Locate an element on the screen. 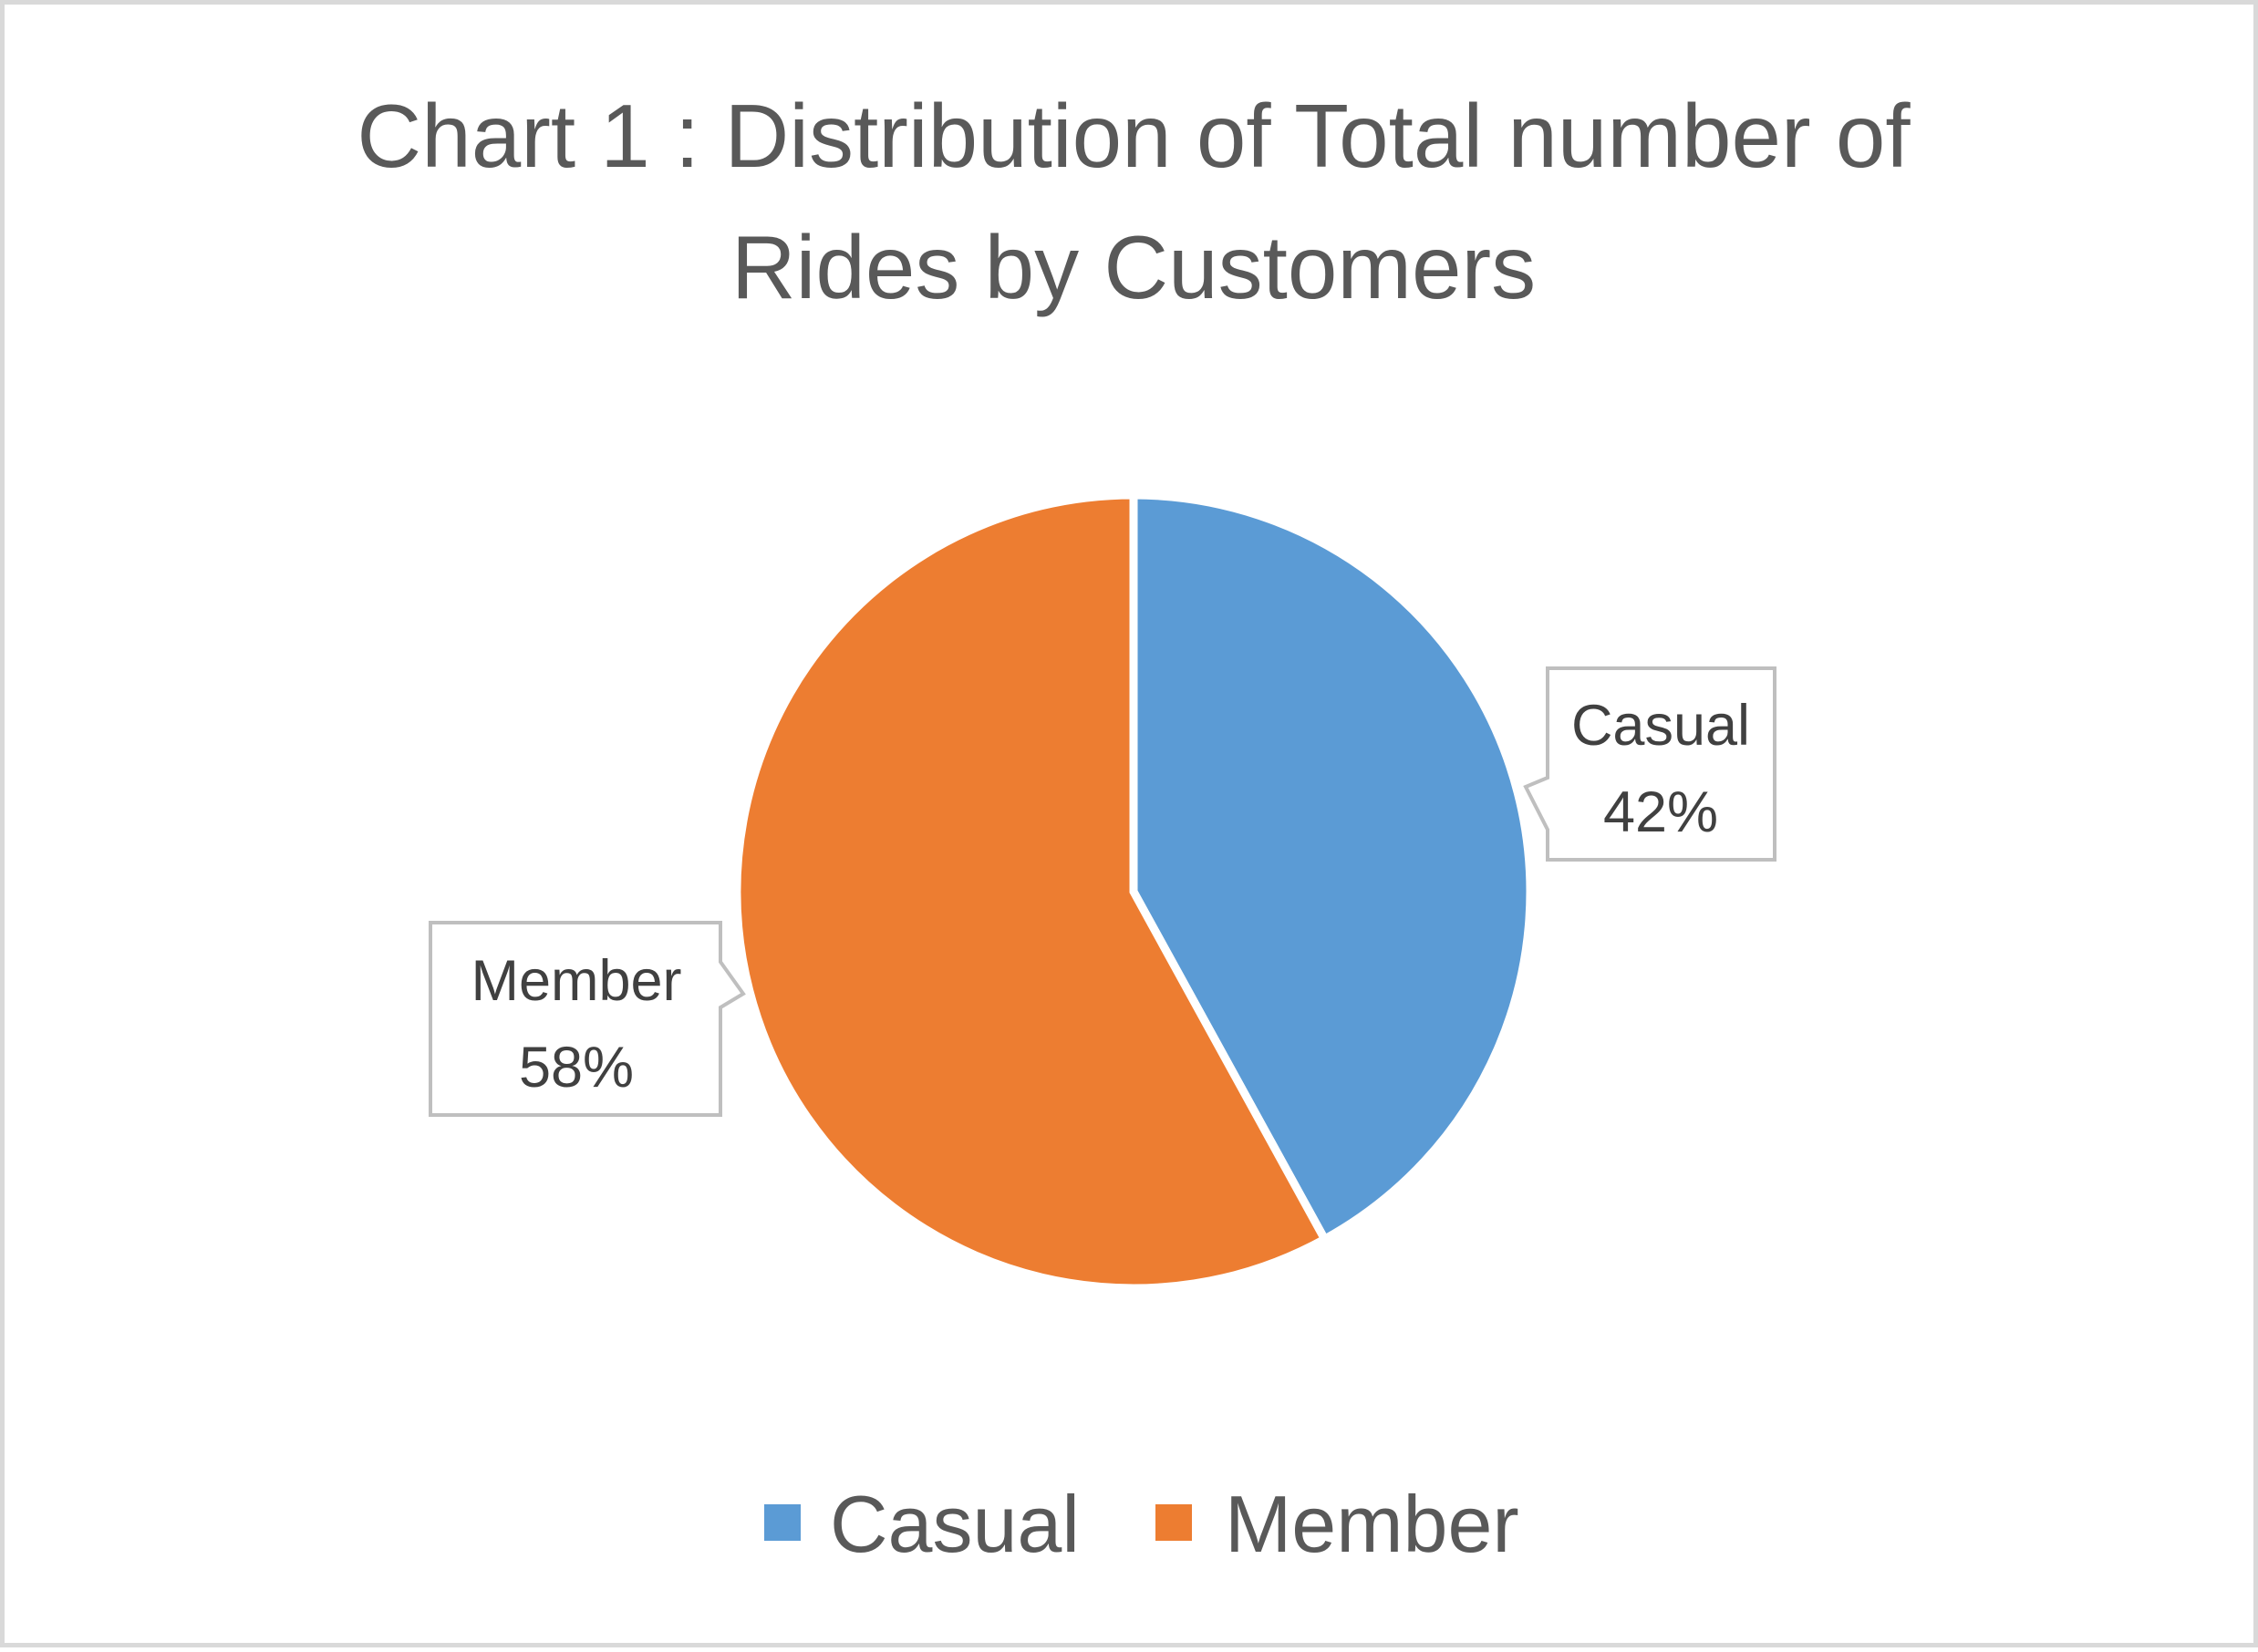  legend-label-member: Member is located at coordinates (1372, 1524).